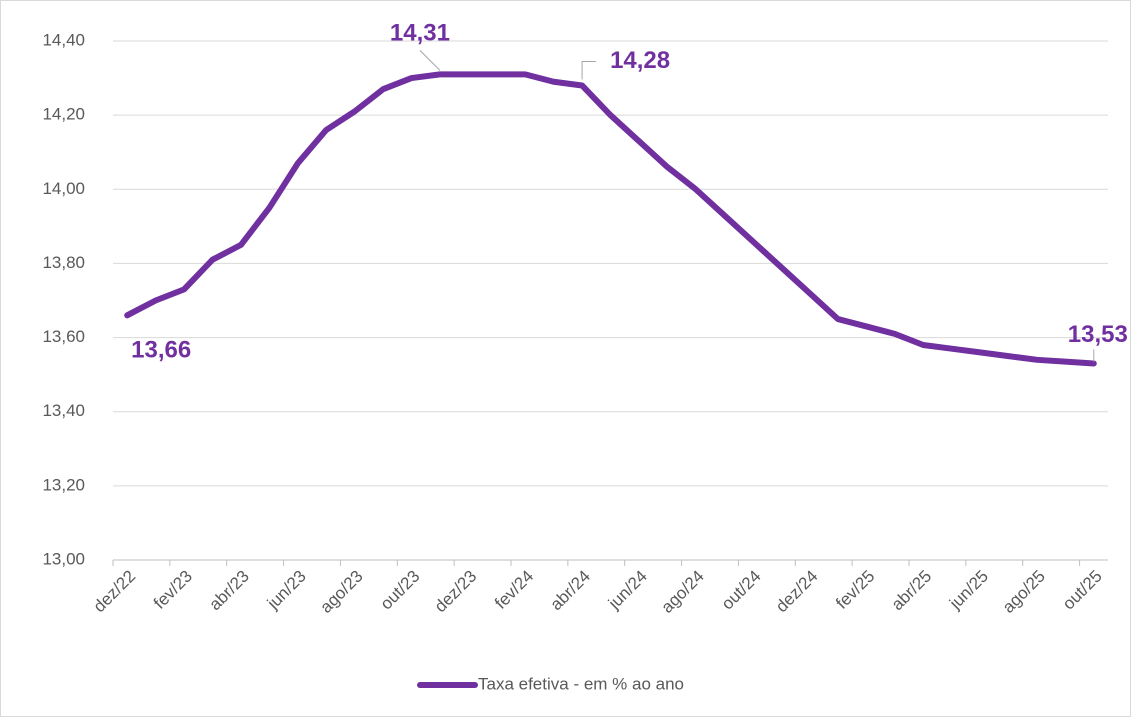 The image size is (1131, 717). What do you see at coordinates (640, 60) in the screenshot?
I see `data-label: 14,28` at bounding box center [640, 60].